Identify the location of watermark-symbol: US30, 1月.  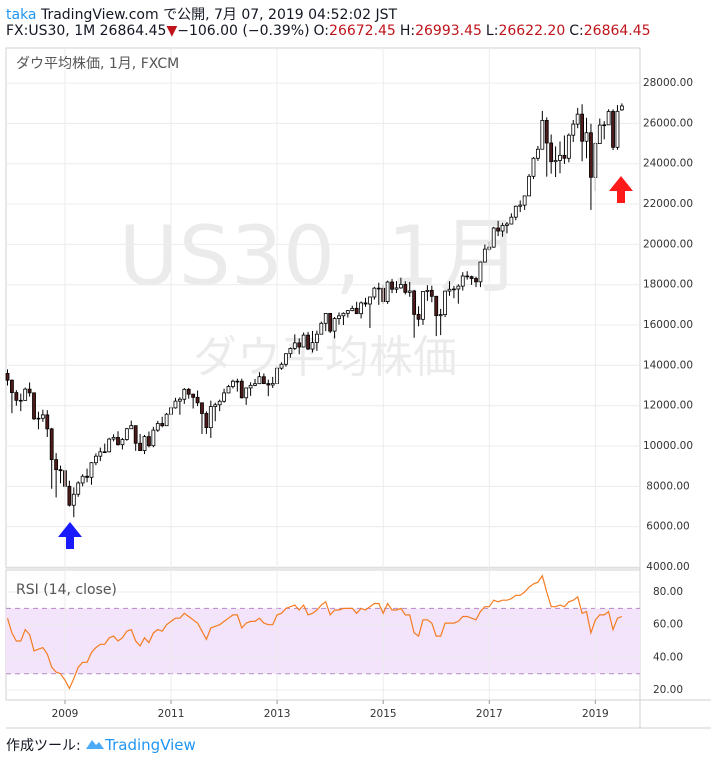
(320, 256).